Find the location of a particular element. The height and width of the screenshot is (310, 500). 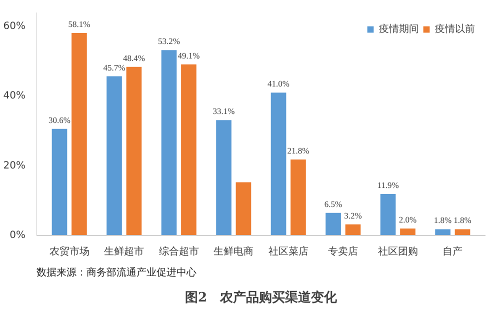

x-tick-label: 生鲜超市 is located at coordinates (124, 252).